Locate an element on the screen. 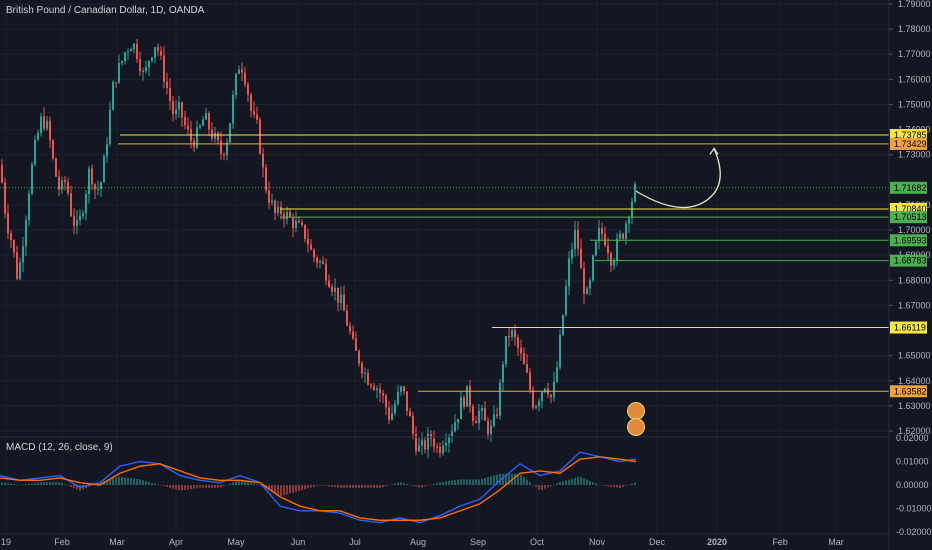  price-level-label: 1.73429 is located at coordinates (910, 144).